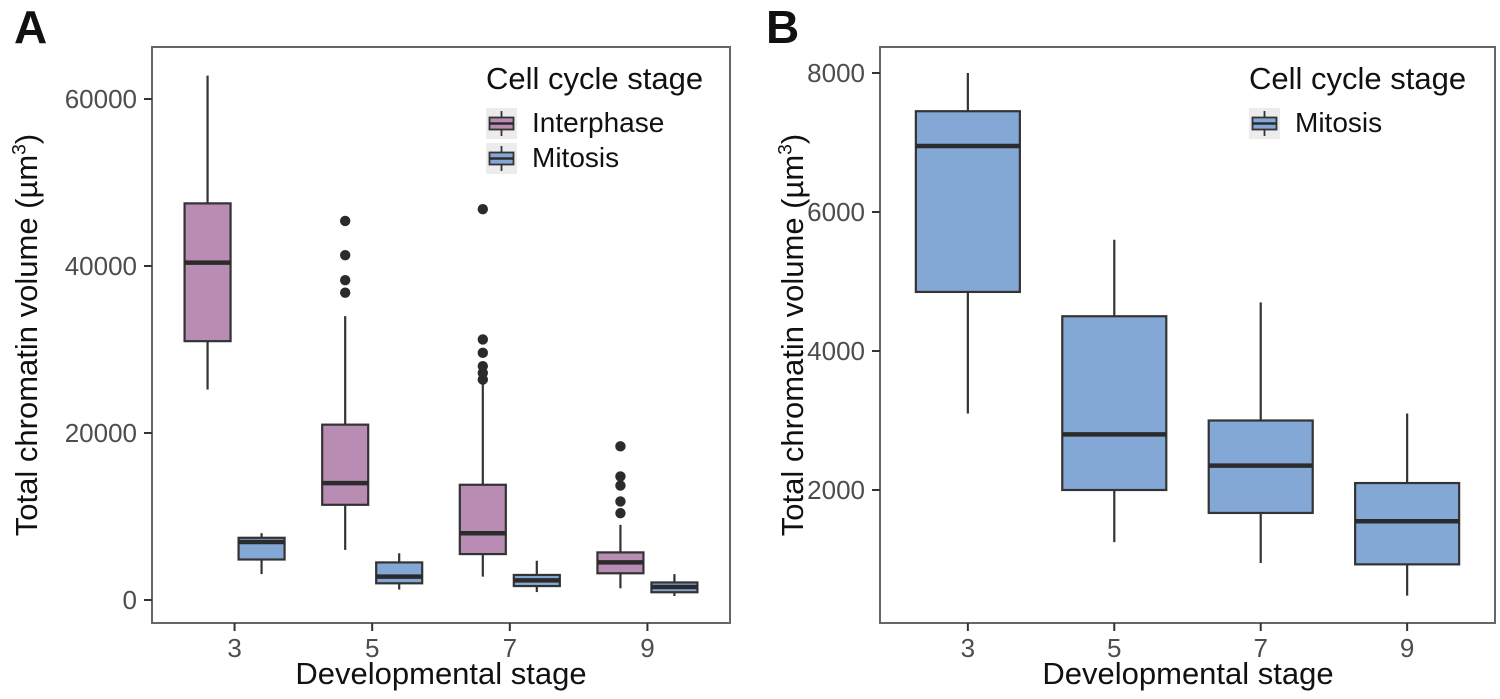 This screenshot has height=699, width=1500. Describe the element at coordinates (792, 345) in the screenshot. I see `panel-b-y-title-text: Total chromatin volume (µm` at that location.